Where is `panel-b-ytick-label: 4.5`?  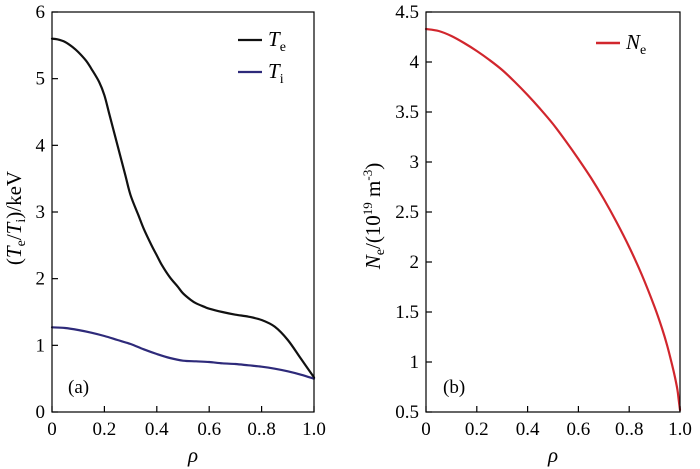
panel-b-ytick-label: 4.5 is located at coordinates (407, 12).